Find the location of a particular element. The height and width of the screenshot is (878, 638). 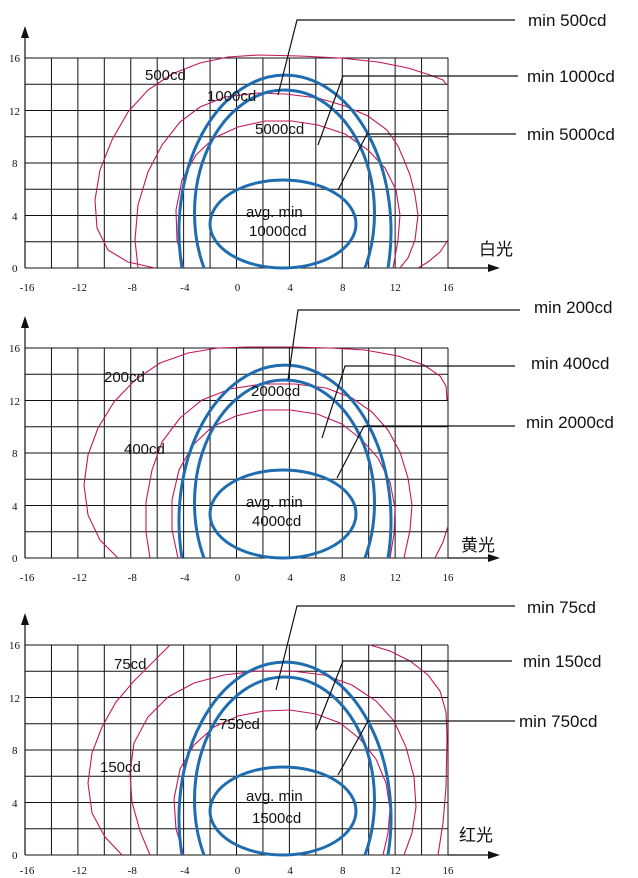

callout-label: min 750cd is located at coordinates (558, 721).